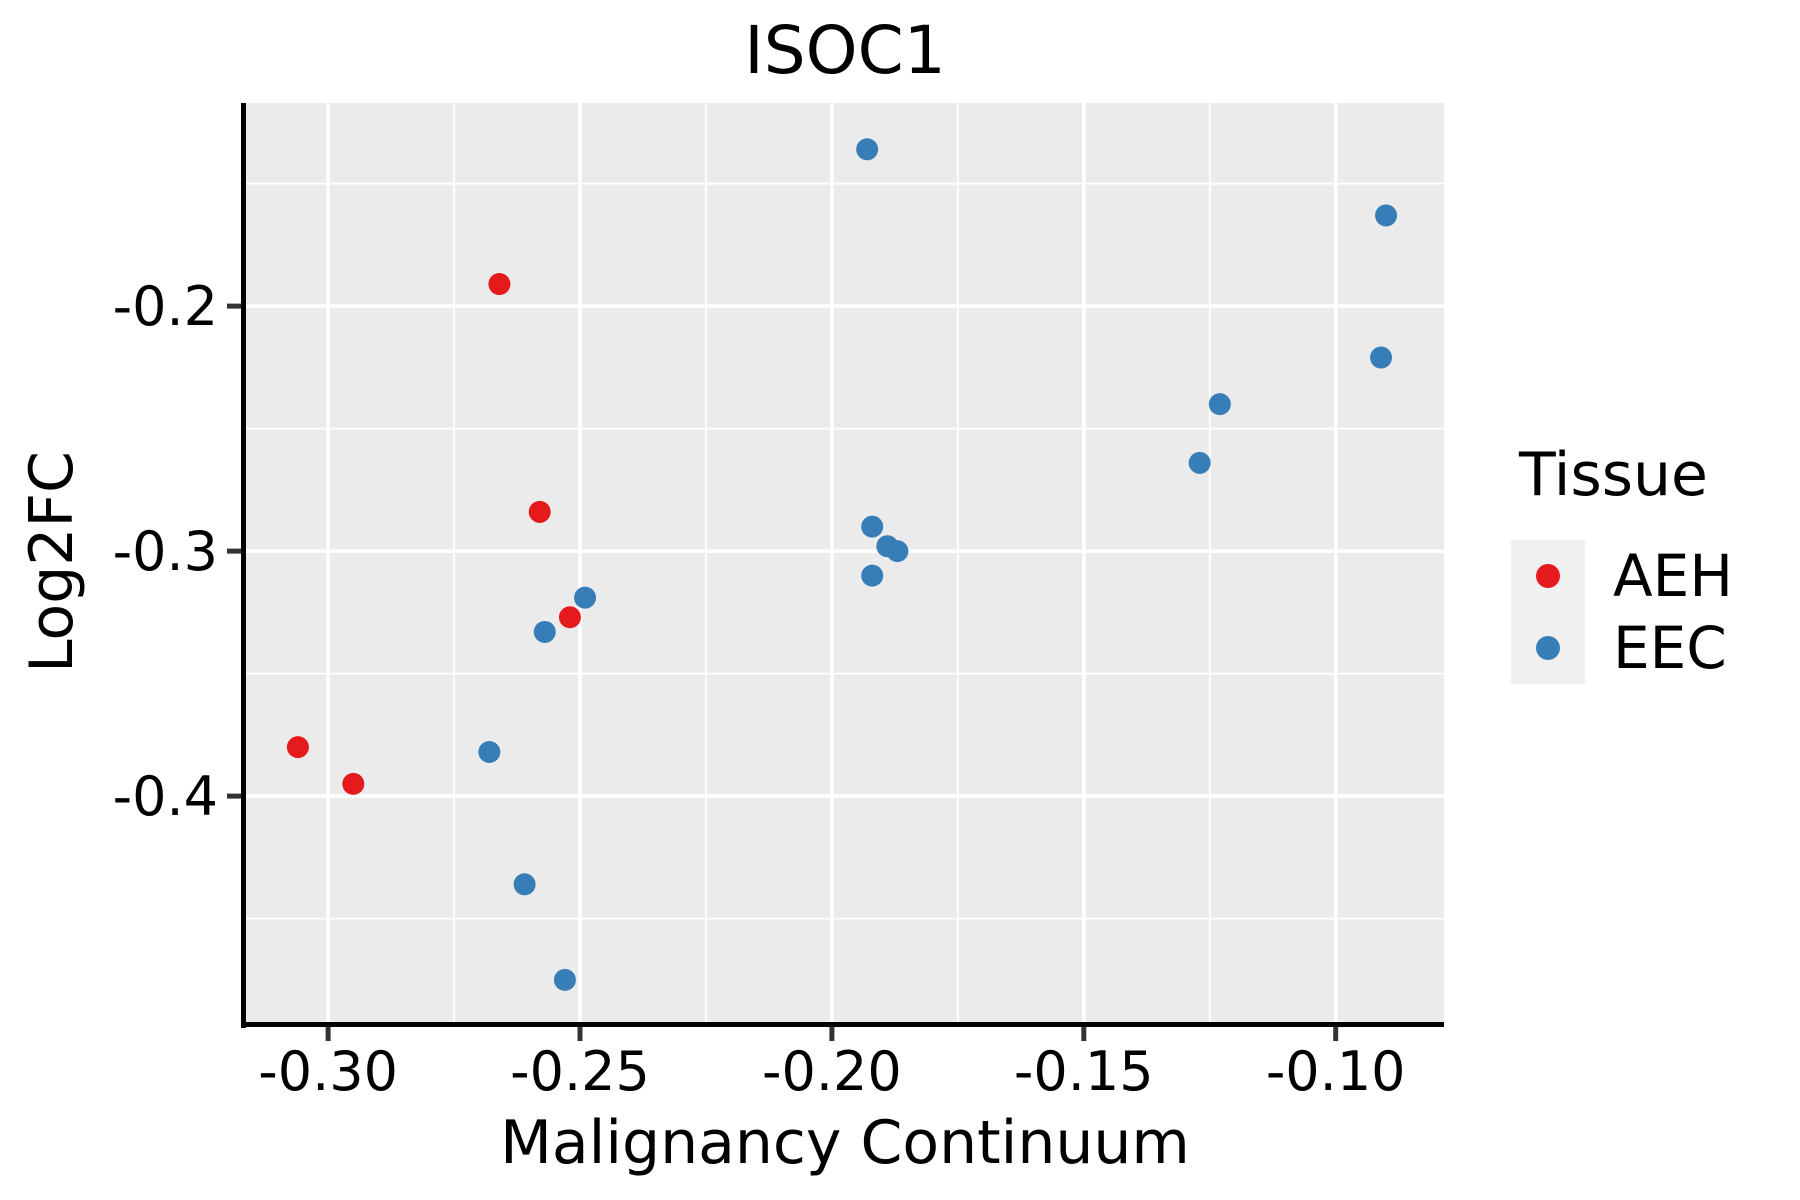  What do you see at coordinates (832, 1071) in the screenshot?
I see `x-tick-label: -0.20` at bounding box center [832, 1071].